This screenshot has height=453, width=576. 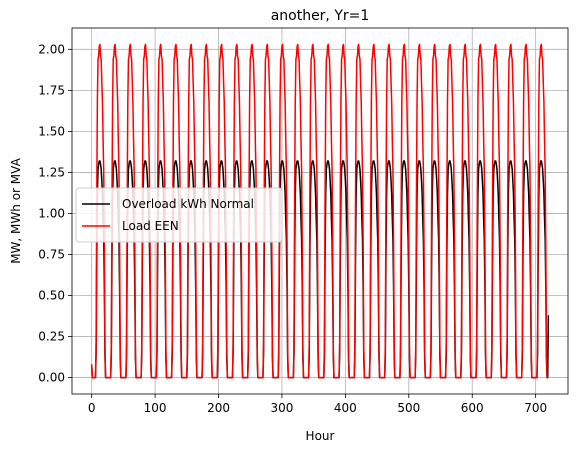 What do you see at coordinates (535, 408) in the screenshot?
I see `x-tick-label: 700` at bounding box center [535, 408].